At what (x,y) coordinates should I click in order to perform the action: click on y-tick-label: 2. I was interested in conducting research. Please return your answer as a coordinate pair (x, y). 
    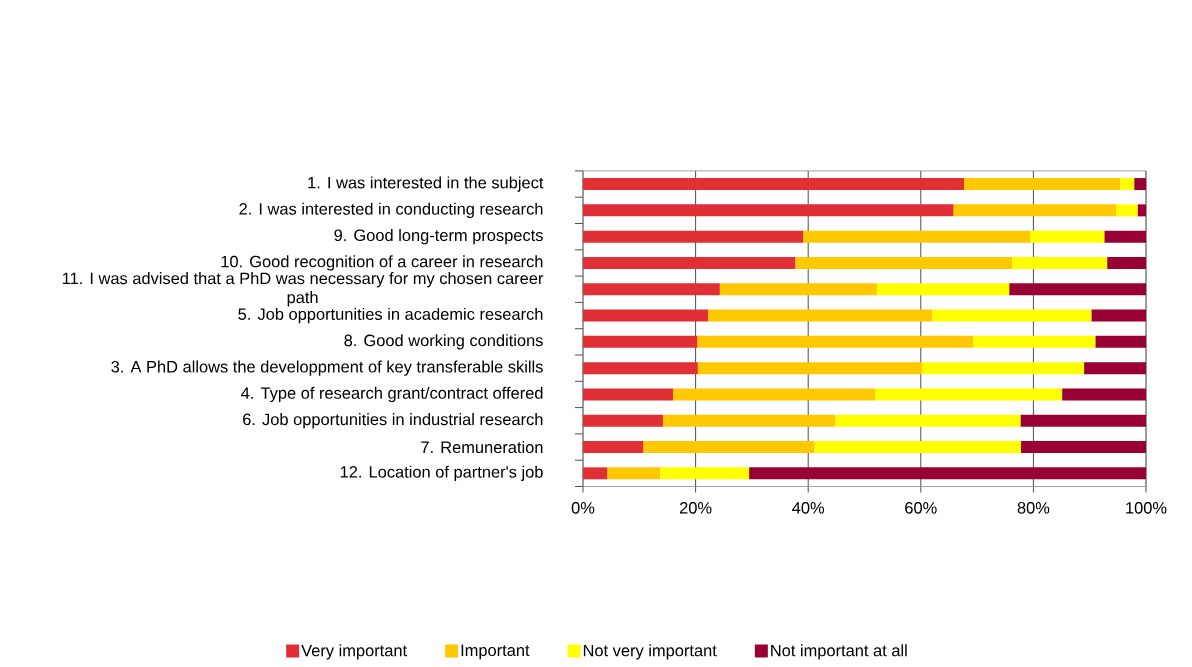
    Looking at the image, I should click on (391, 210).